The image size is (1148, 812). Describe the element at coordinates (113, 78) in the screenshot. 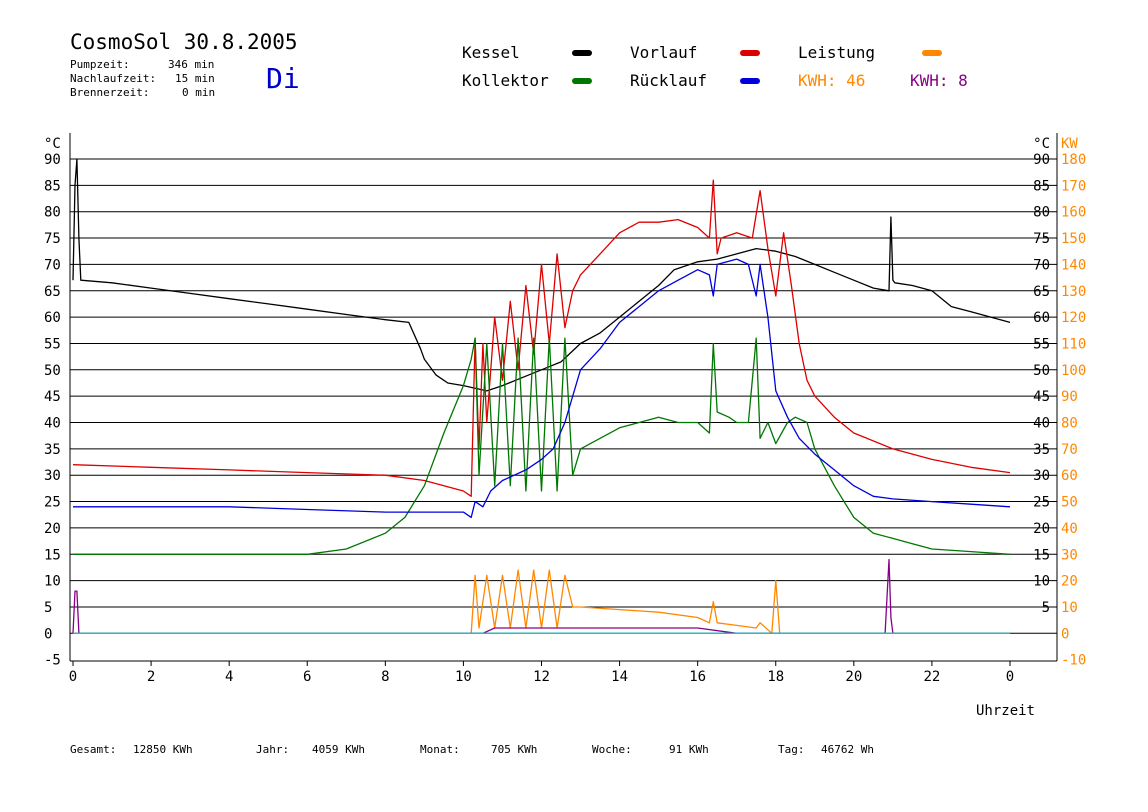

I see `stat-nachlaufzeit-label: Nachlaufzeit:` at that location.